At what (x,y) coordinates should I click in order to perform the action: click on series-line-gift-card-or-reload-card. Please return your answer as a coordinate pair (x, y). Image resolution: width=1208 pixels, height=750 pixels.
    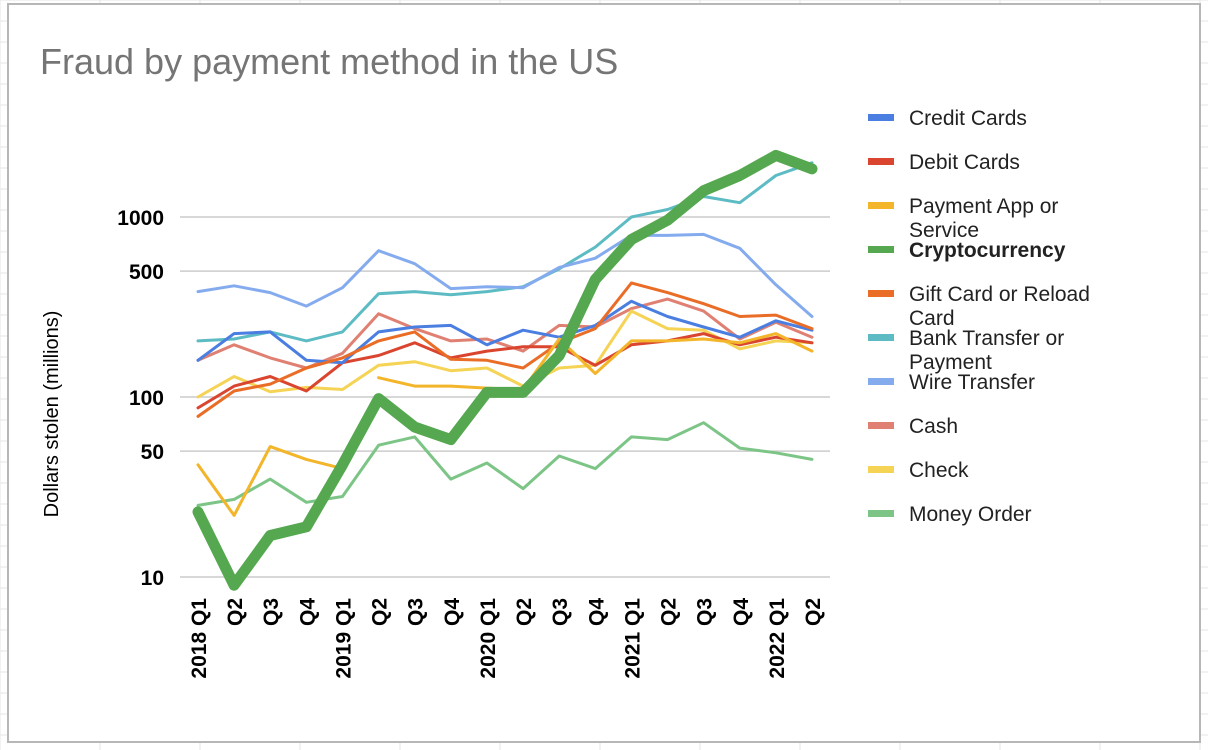
    Looking at the image, I should click on (505, 349).